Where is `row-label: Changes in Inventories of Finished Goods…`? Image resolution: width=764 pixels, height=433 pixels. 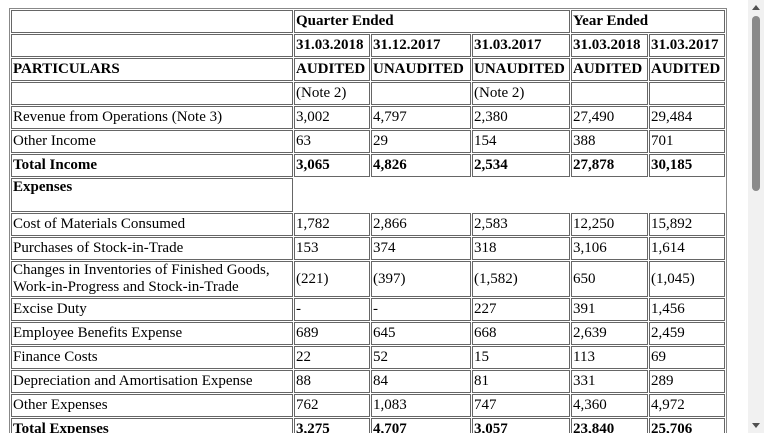
row-label: Changes in Inventories of Finished Goods… is located at coordinates (152, 279).